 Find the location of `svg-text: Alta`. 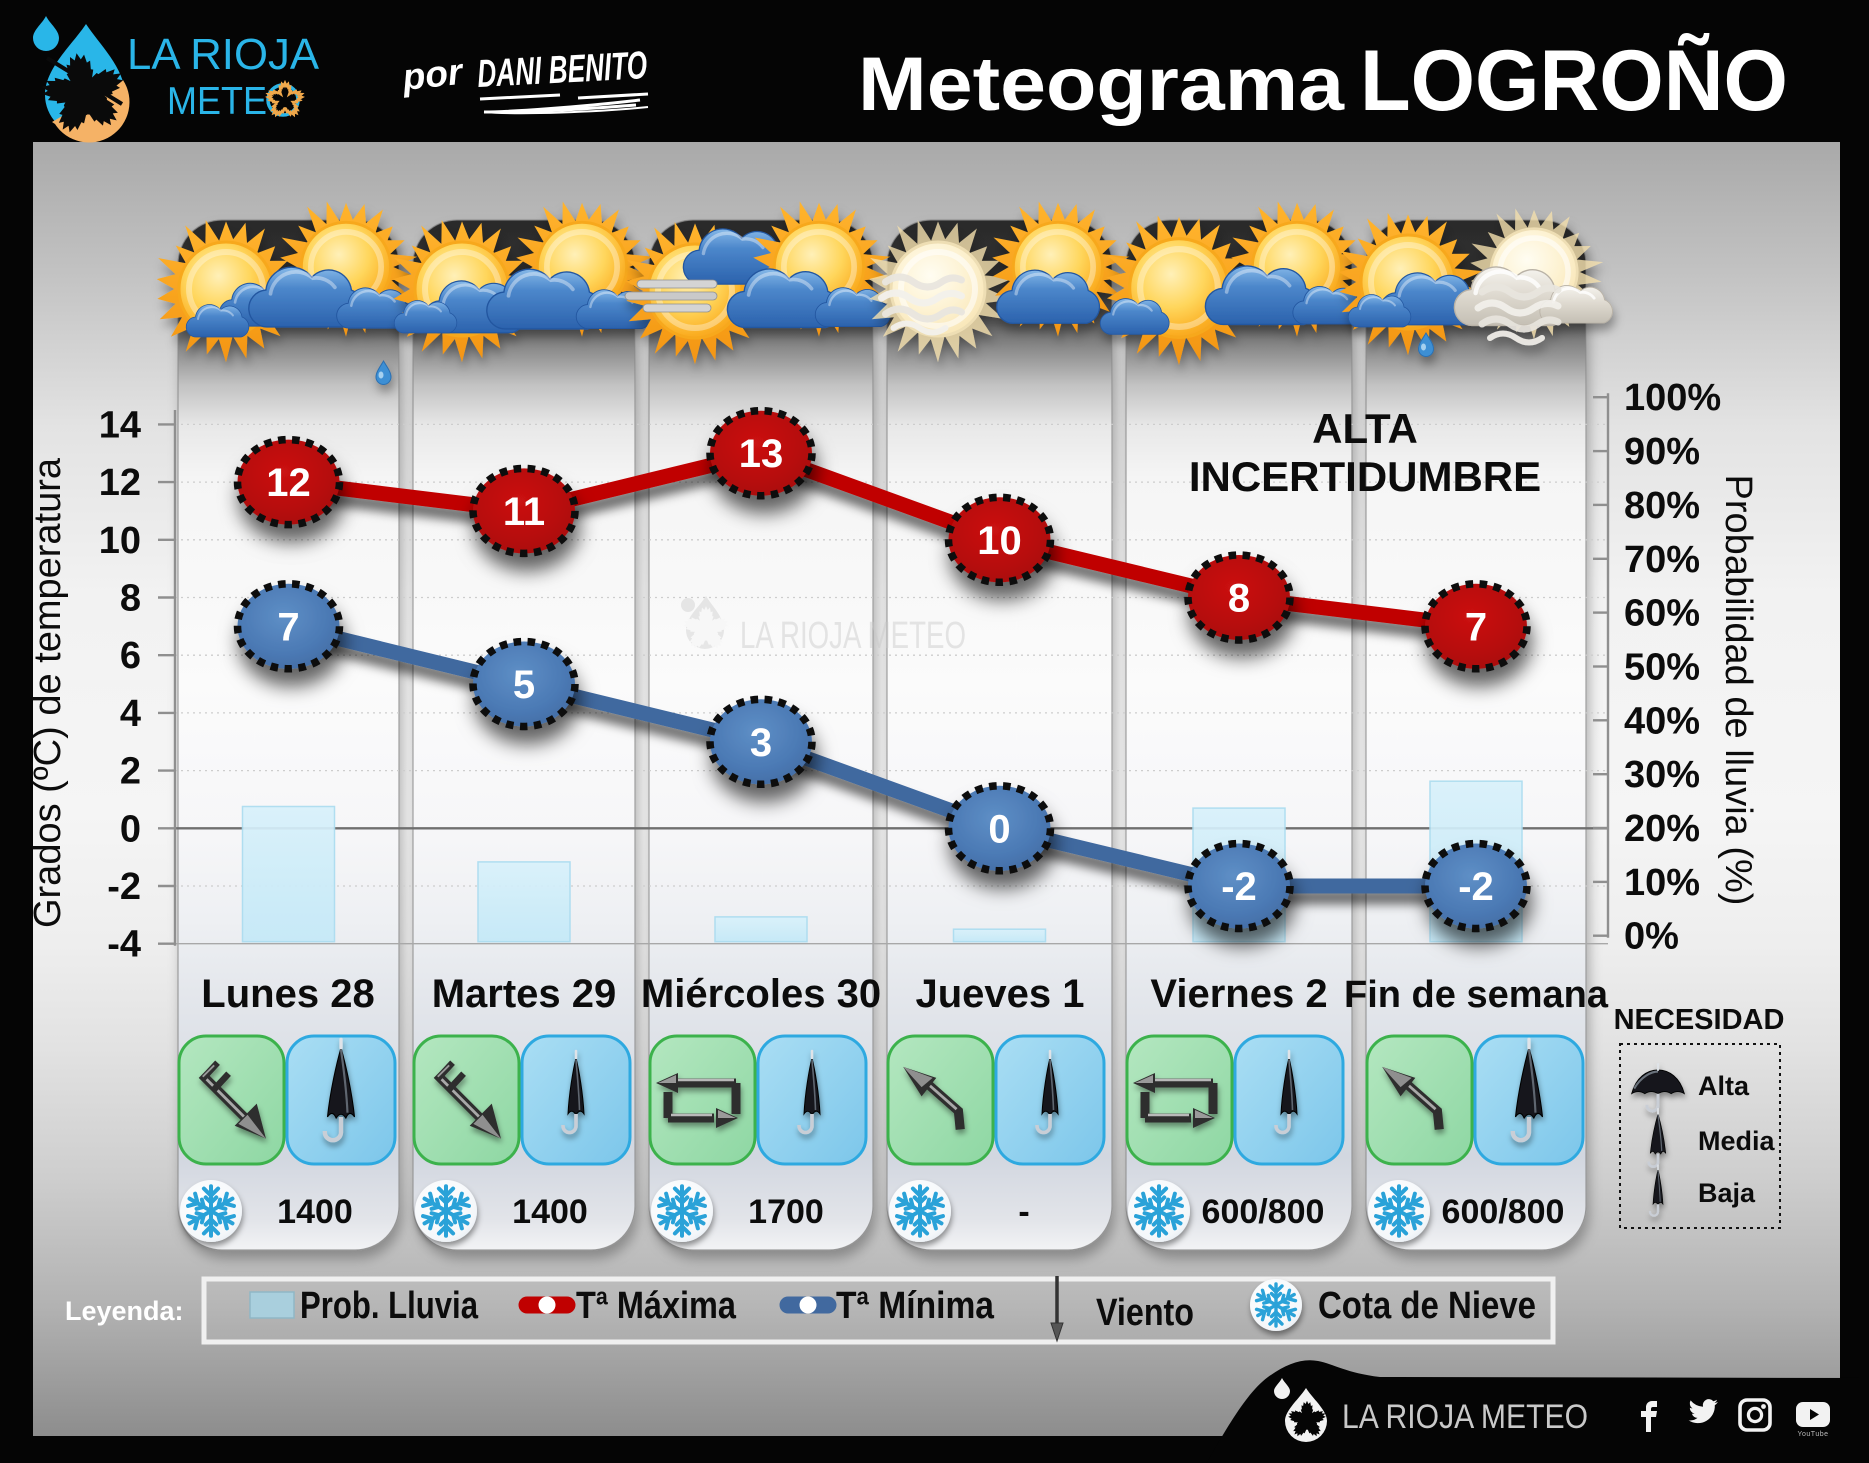

svg-text: Alta is located at coordinates (1724, 1086).